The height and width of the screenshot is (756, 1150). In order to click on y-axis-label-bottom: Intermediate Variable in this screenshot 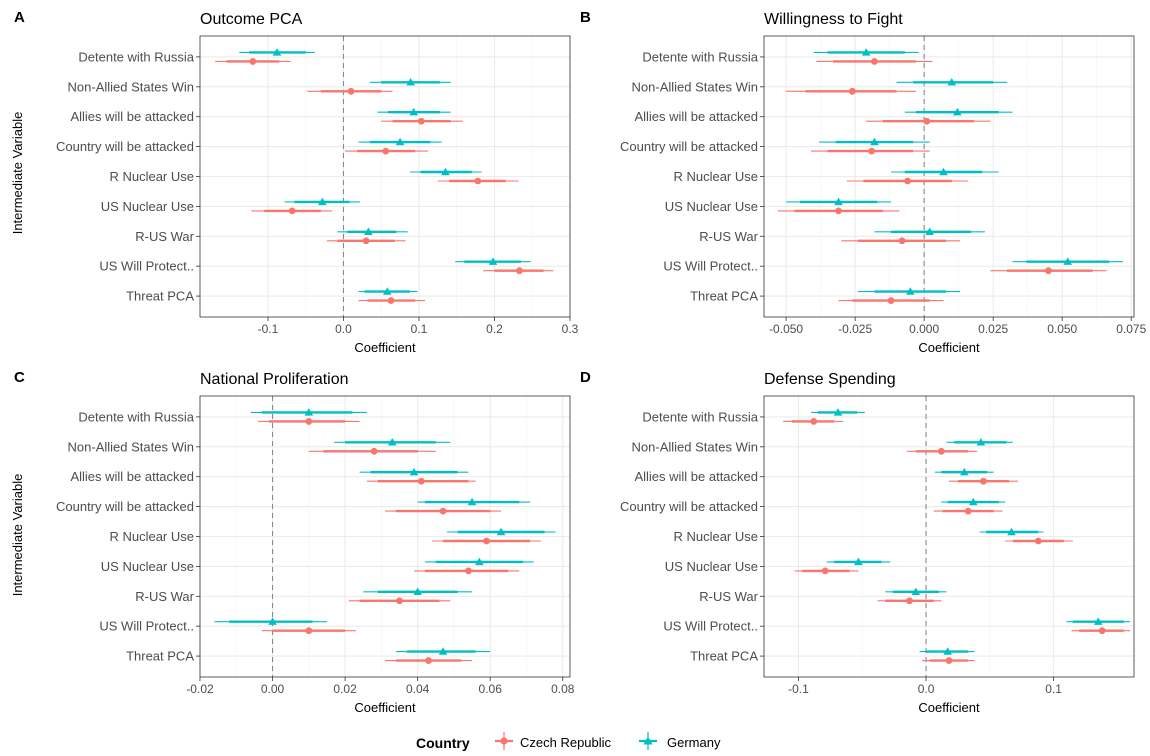, I will do `click(17, 535)`.